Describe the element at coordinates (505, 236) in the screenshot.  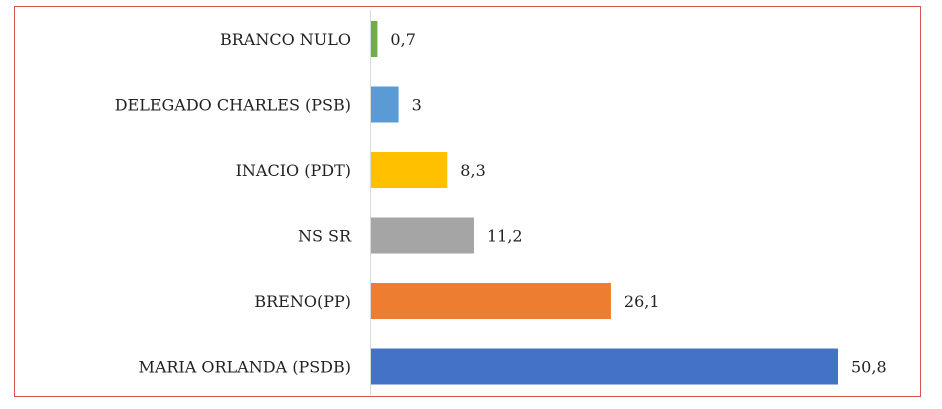
I see `value-label-3: 11,2` at that location.